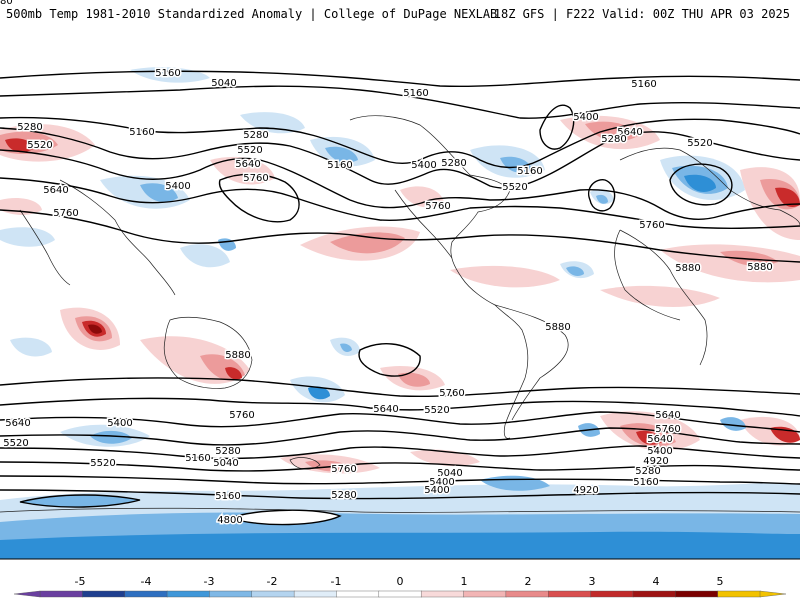  Describe the element at coordinates (528, 581) in the screenshot. I see `legend-tick-label: 2` at that location.